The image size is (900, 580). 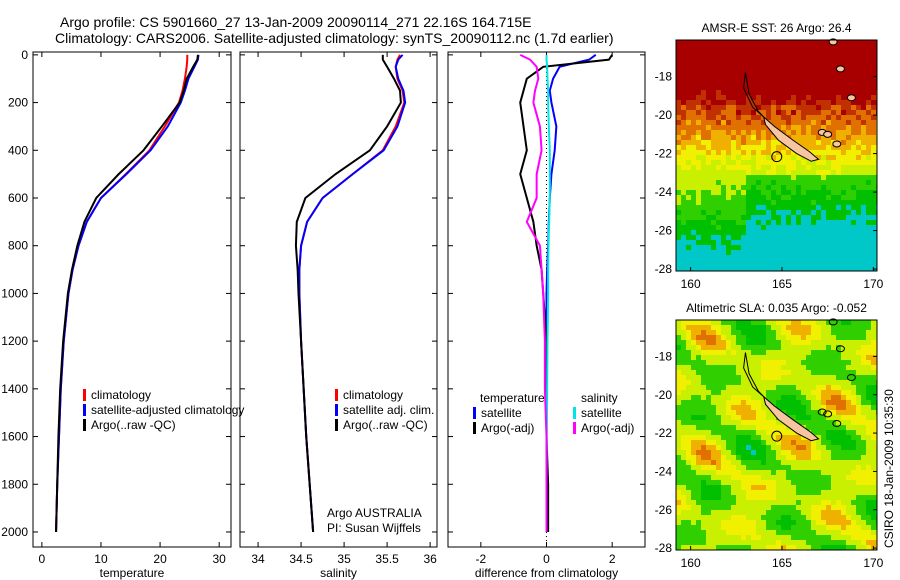 What do you see at coordinates (167, 410) in the screenshot?
I see `legend-label: satellite-adjusted climatology` at bounding box center [167, 410].